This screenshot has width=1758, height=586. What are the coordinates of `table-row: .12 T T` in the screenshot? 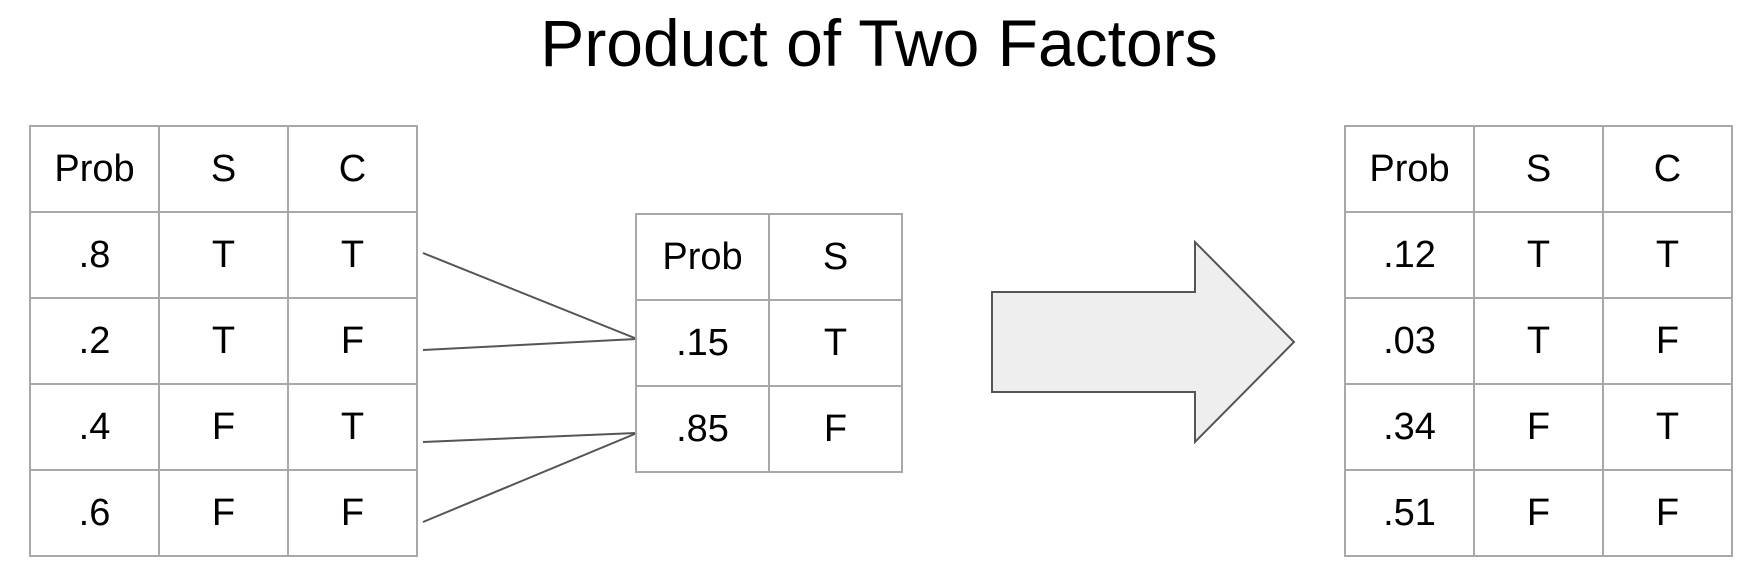 It's located at (1538, 255).